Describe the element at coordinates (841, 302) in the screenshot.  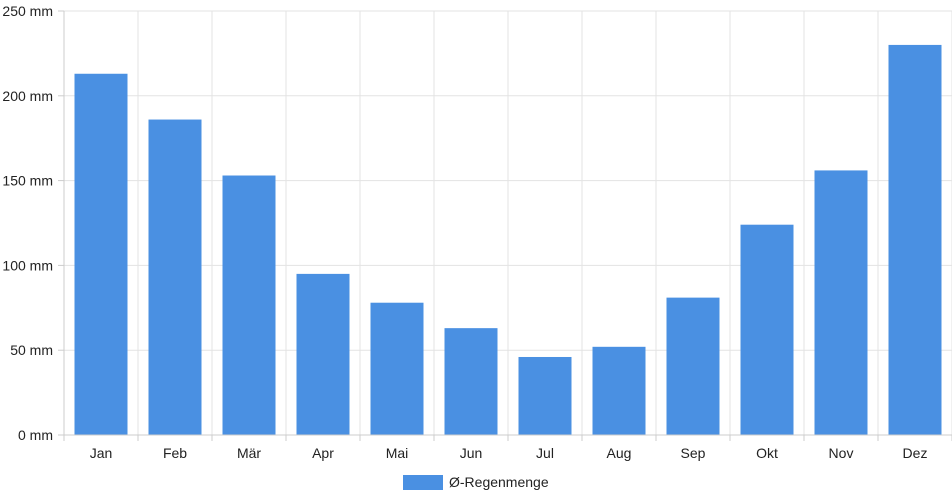
I see `bar-Nov` at that location.